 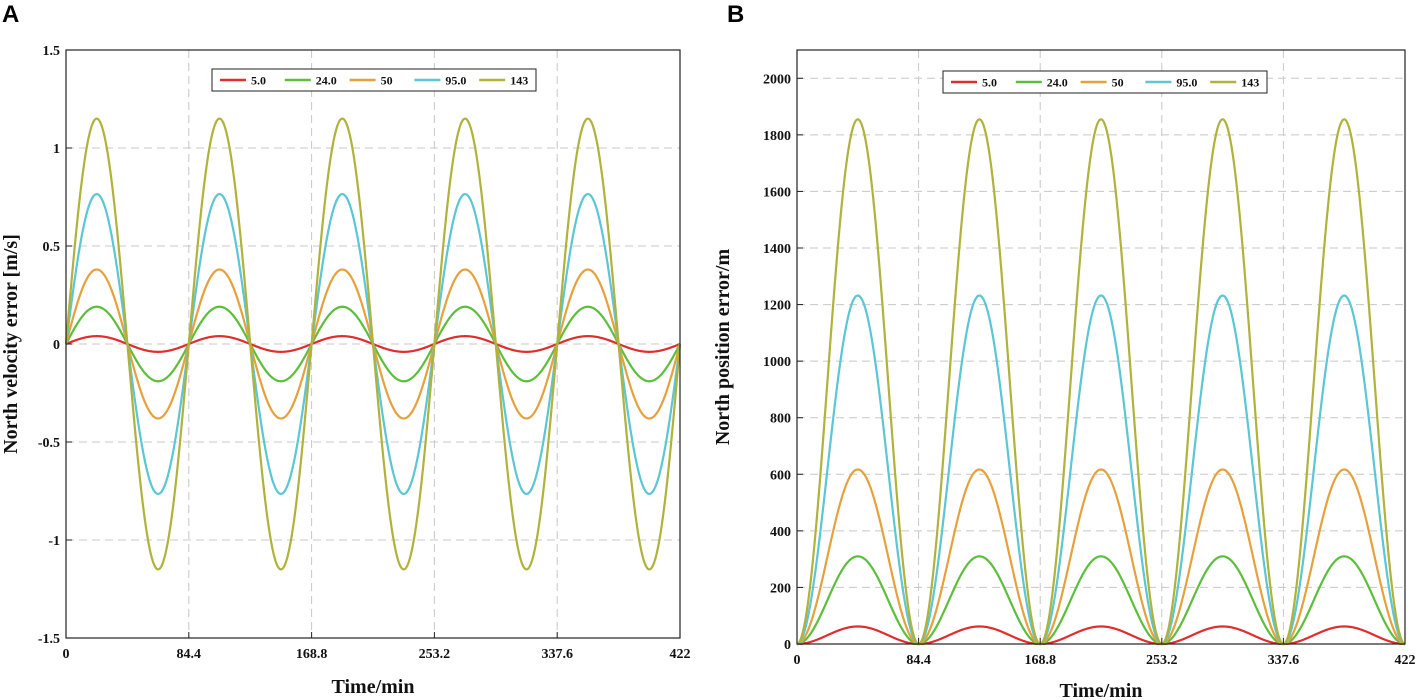 I want to click on panel-b-ylabel: North position error/m, so click(x=723, y=347).